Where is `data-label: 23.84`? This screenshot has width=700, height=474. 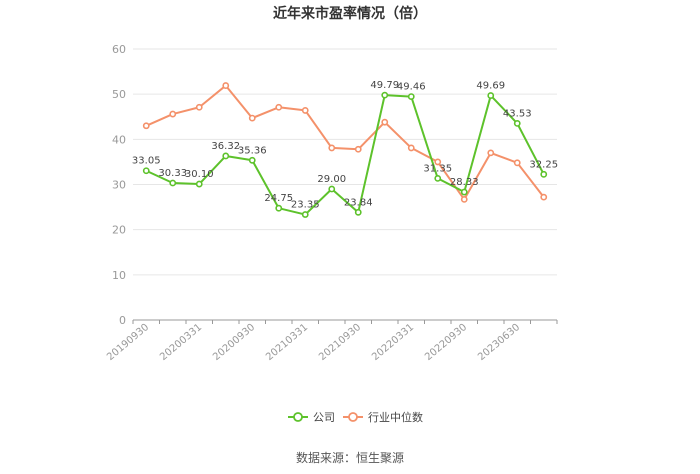
data-label: 23.84 is located at coordinates (358, 202).